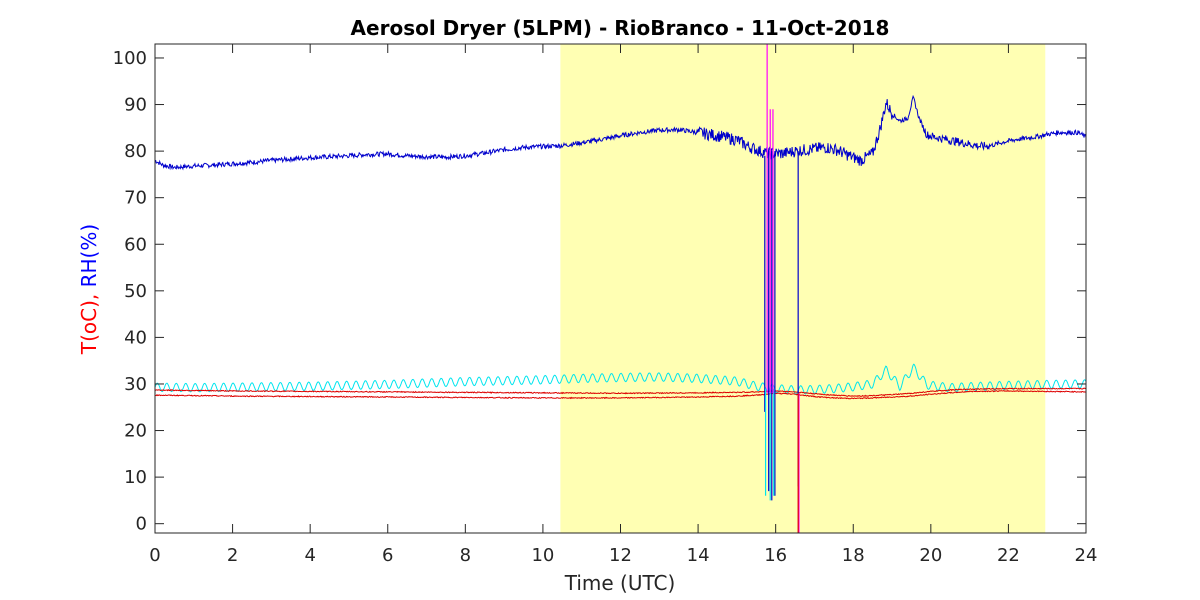 The height and width of the screenshot is (600, 1200). I want to click on x-tick-label: 16, so click(775, 555).